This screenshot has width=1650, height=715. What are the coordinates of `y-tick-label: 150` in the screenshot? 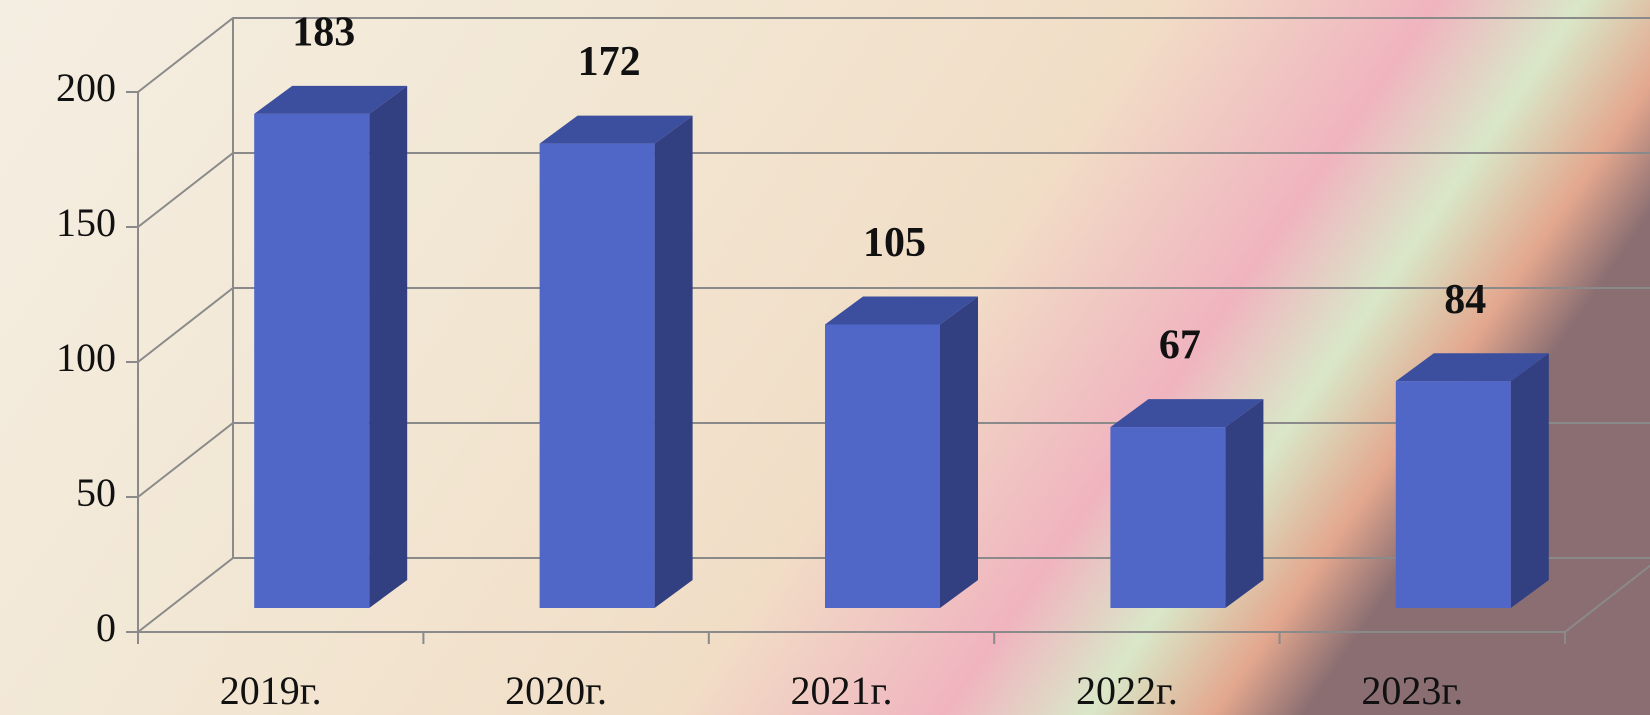 It's located at (86, 222).